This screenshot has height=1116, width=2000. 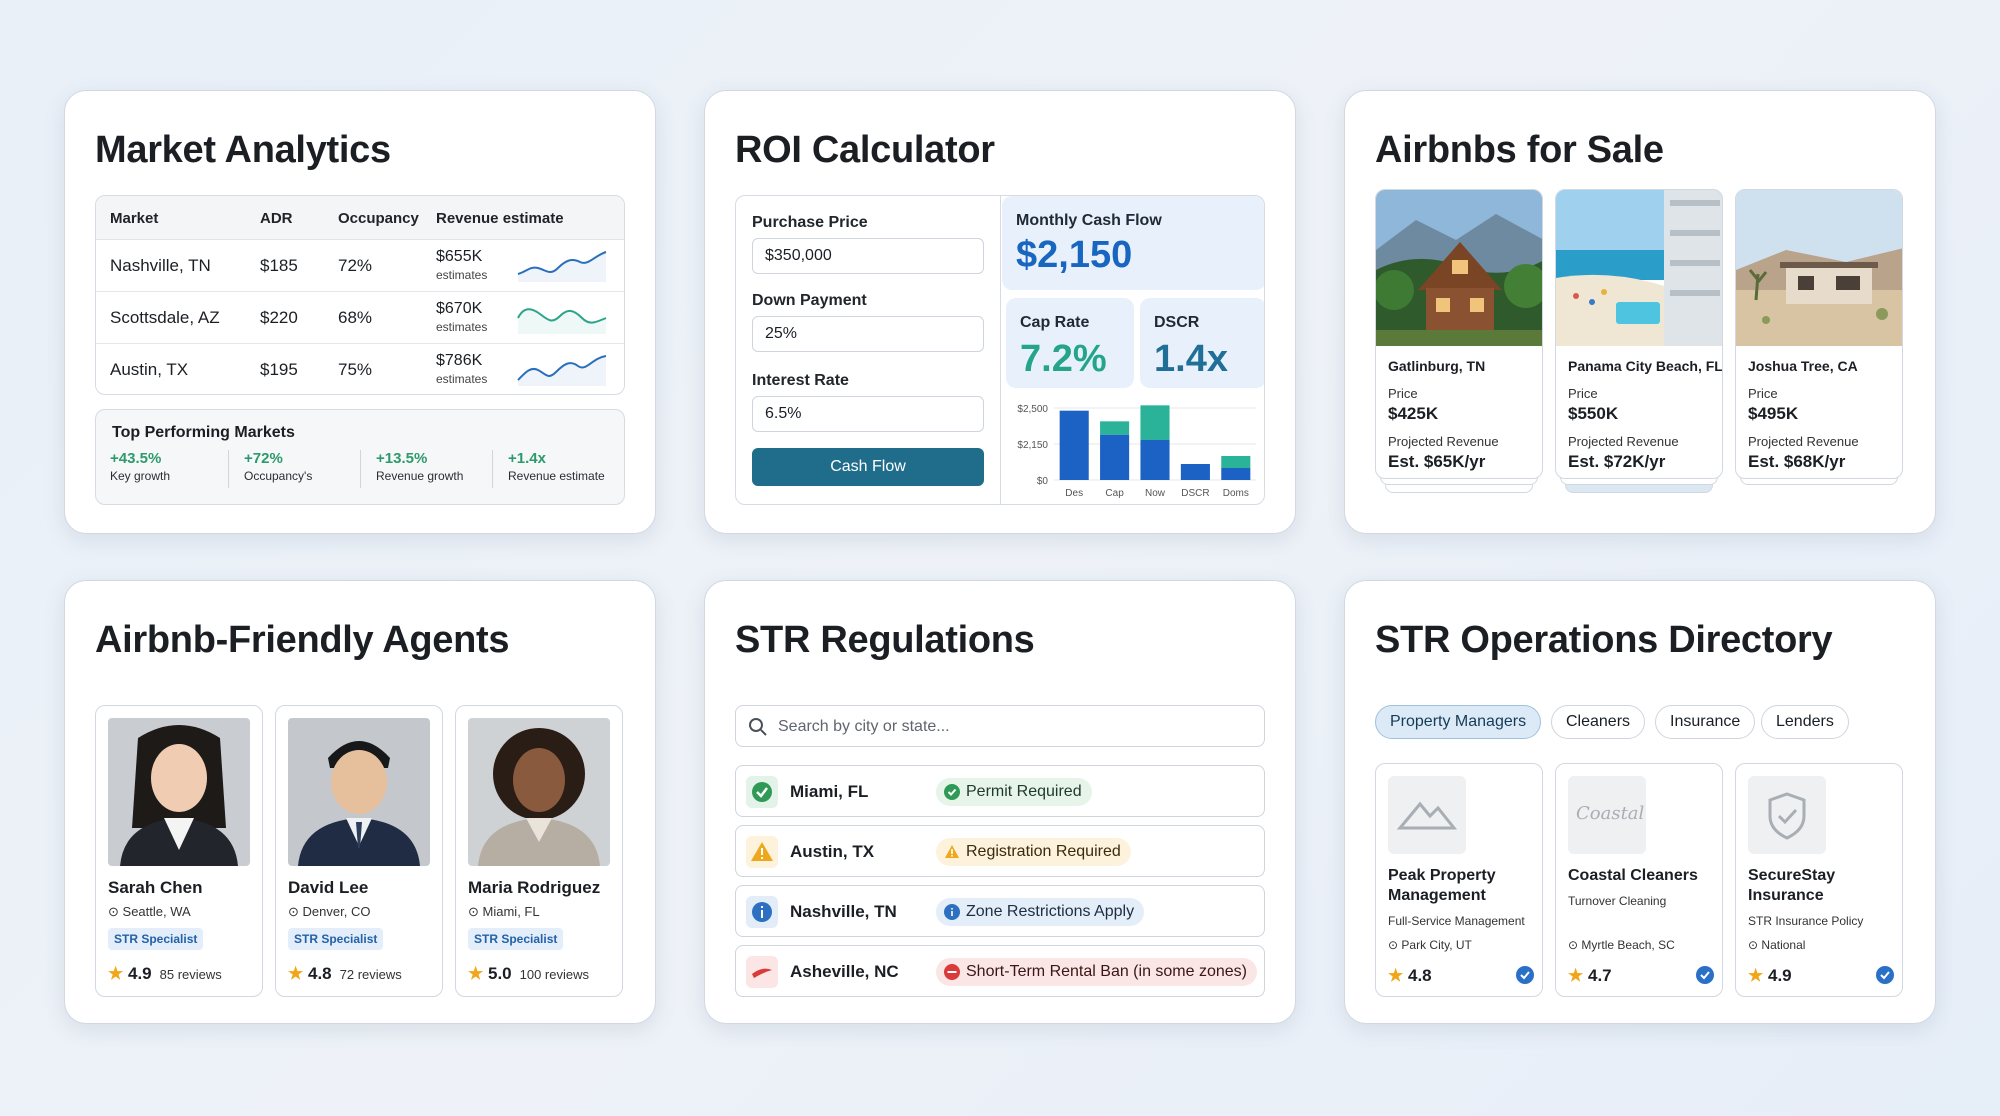 What do you see at coordinates (885, 640) in the screenshot?
I see `str-regulations-title: STR Regulations` at bounding box center [885, 640].